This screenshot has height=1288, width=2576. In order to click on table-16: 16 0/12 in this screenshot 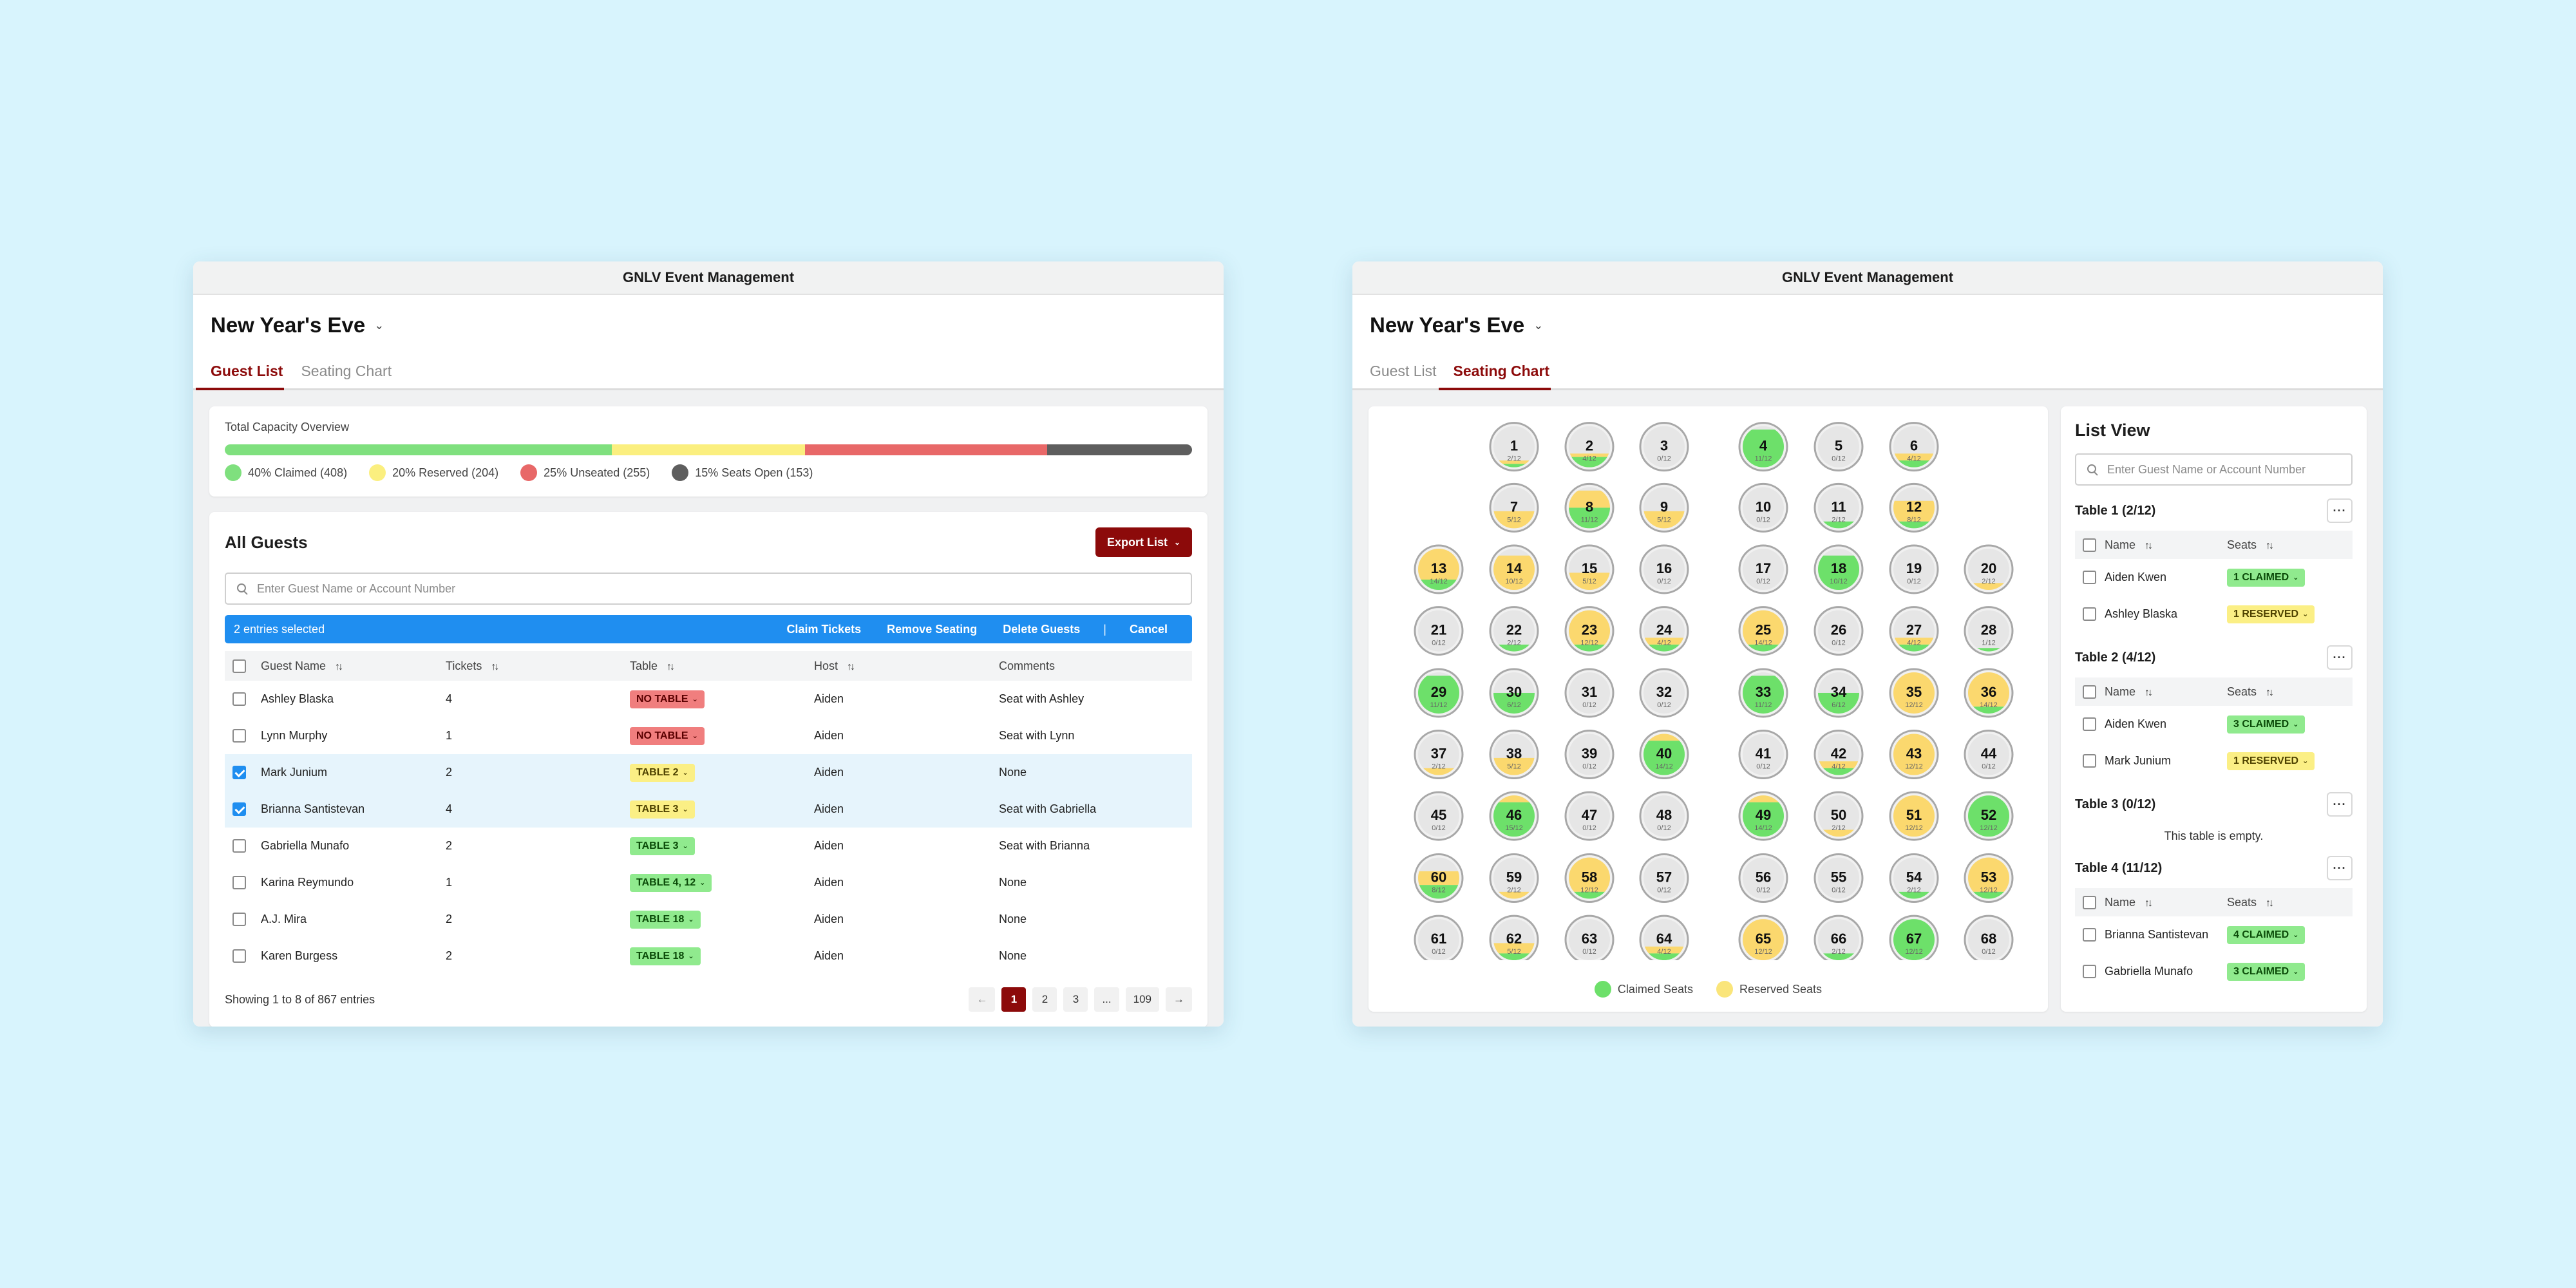, I will do `click(1664, 569)`.